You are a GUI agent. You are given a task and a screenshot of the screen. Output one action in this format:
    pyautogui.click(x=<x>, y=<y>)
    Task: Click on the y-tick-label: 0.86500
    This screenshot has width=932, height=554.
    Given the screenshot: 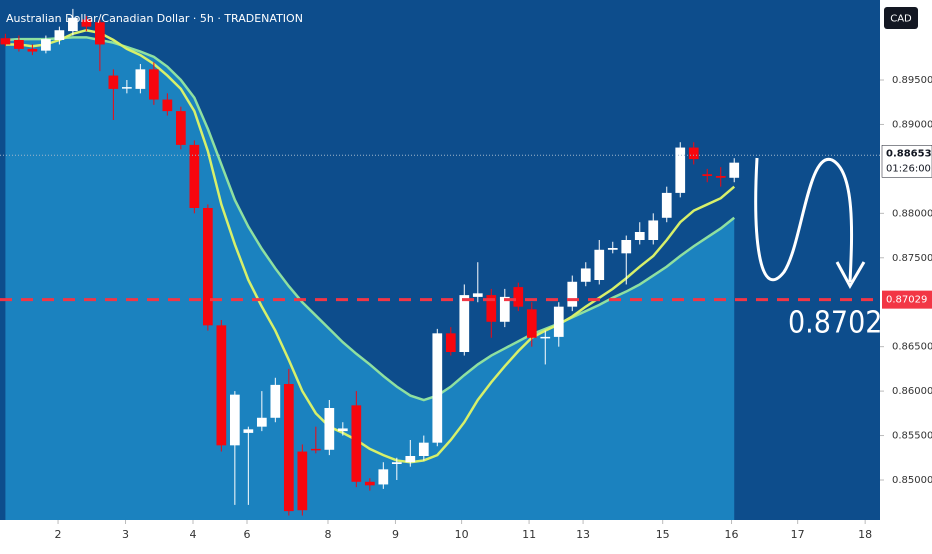 What is the action you would take?
    pyautogui.click(x=912, y=347)
    